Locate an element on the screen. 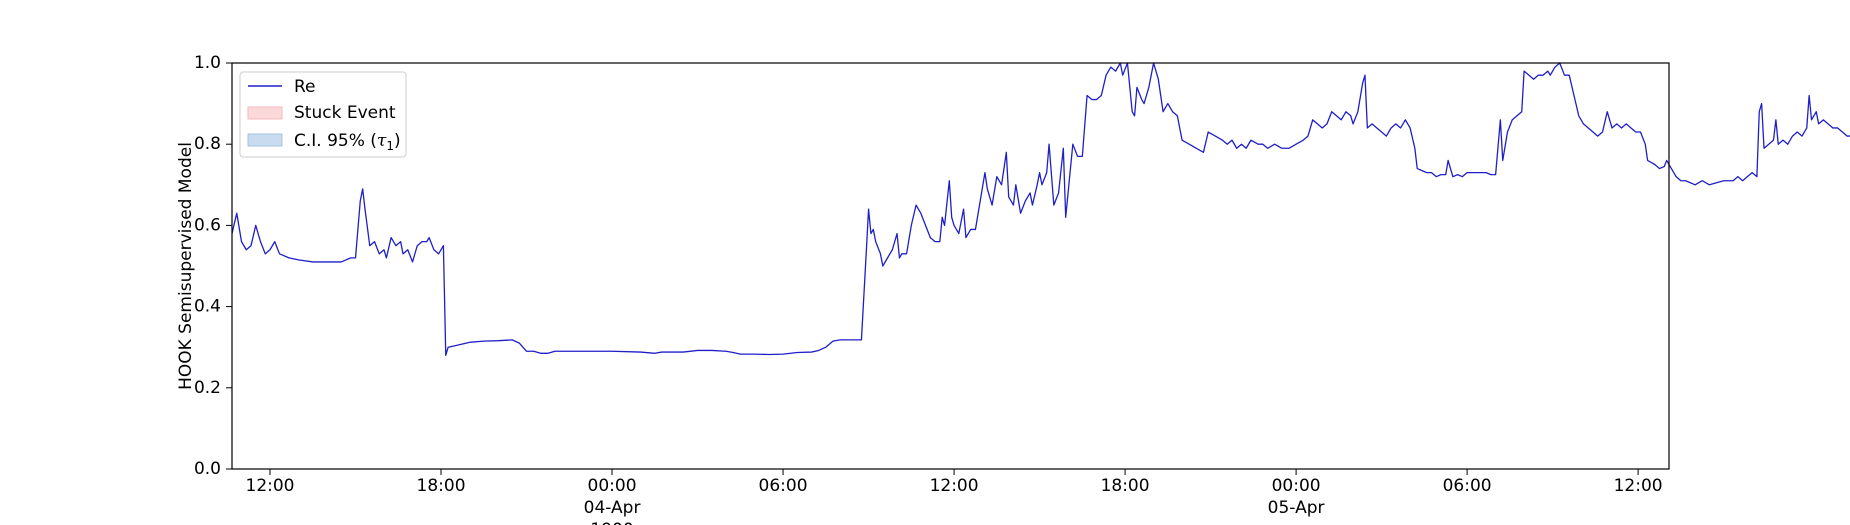 This screenshot has width=1850, height=525. x-tick-label: 12:00 is located at coordinates (954, 486).